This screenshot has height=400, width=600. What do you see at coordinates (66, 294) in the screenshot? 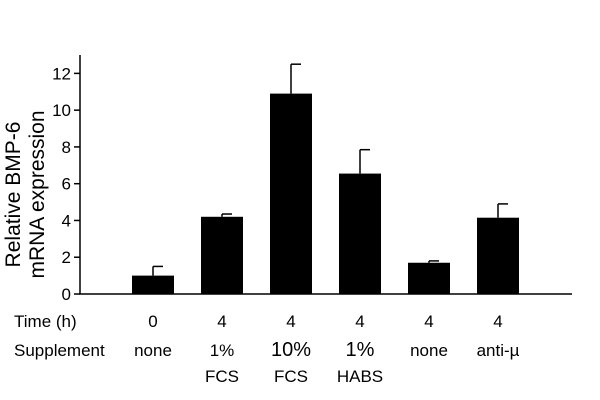
I see `y-tick-label: 0` at bounding box center [66, 294].